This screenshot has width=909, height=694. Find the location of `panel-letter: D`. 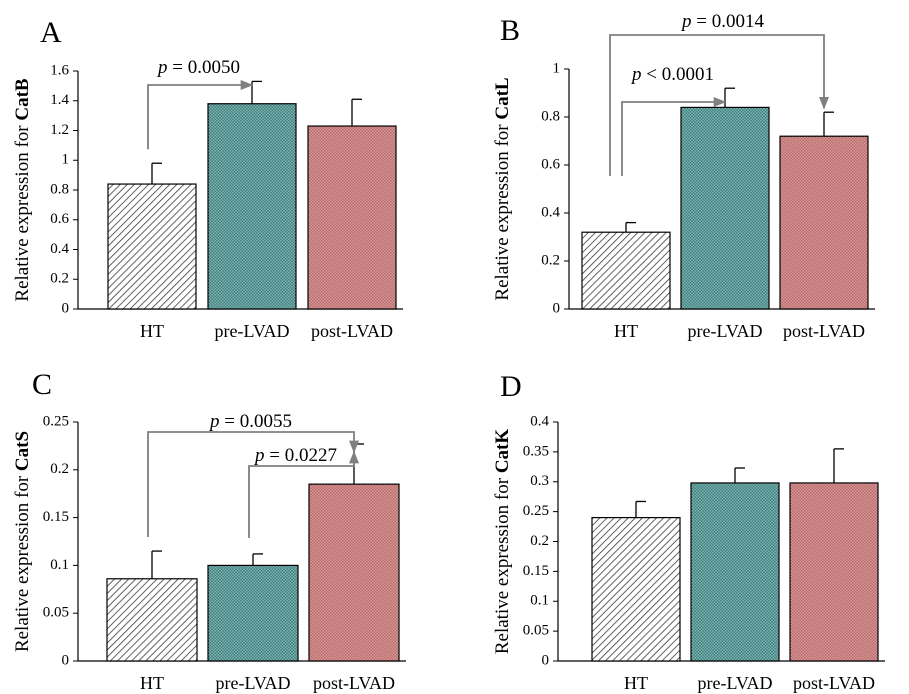

panel-letter: D is located at coordinates (511, 386).